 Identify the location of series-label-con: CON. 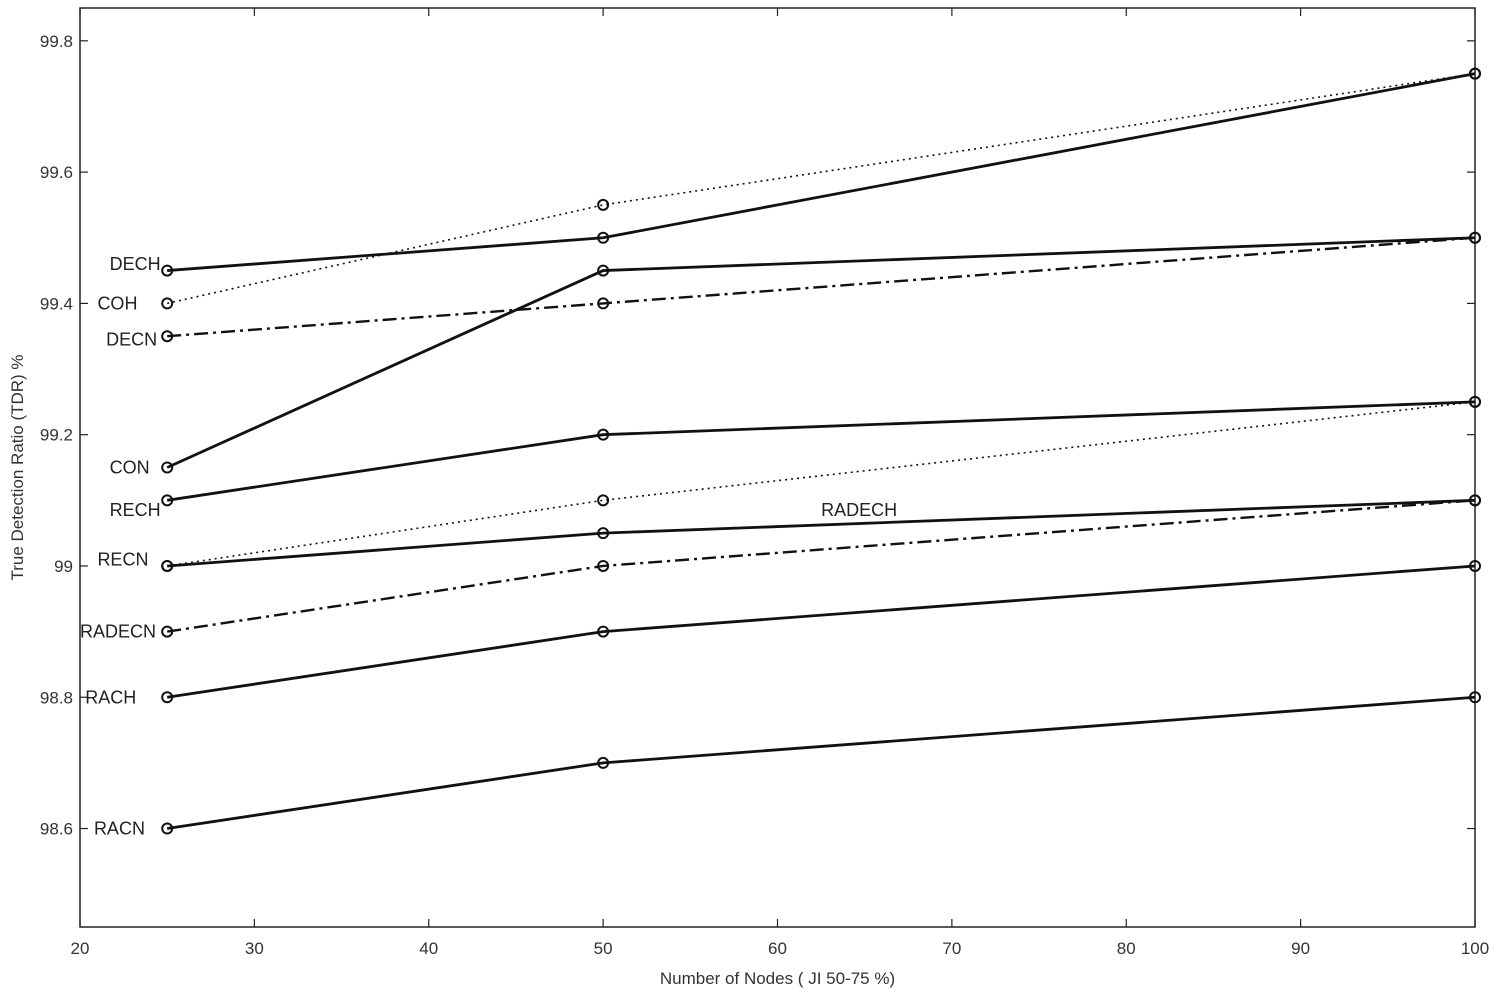
(130, 468).